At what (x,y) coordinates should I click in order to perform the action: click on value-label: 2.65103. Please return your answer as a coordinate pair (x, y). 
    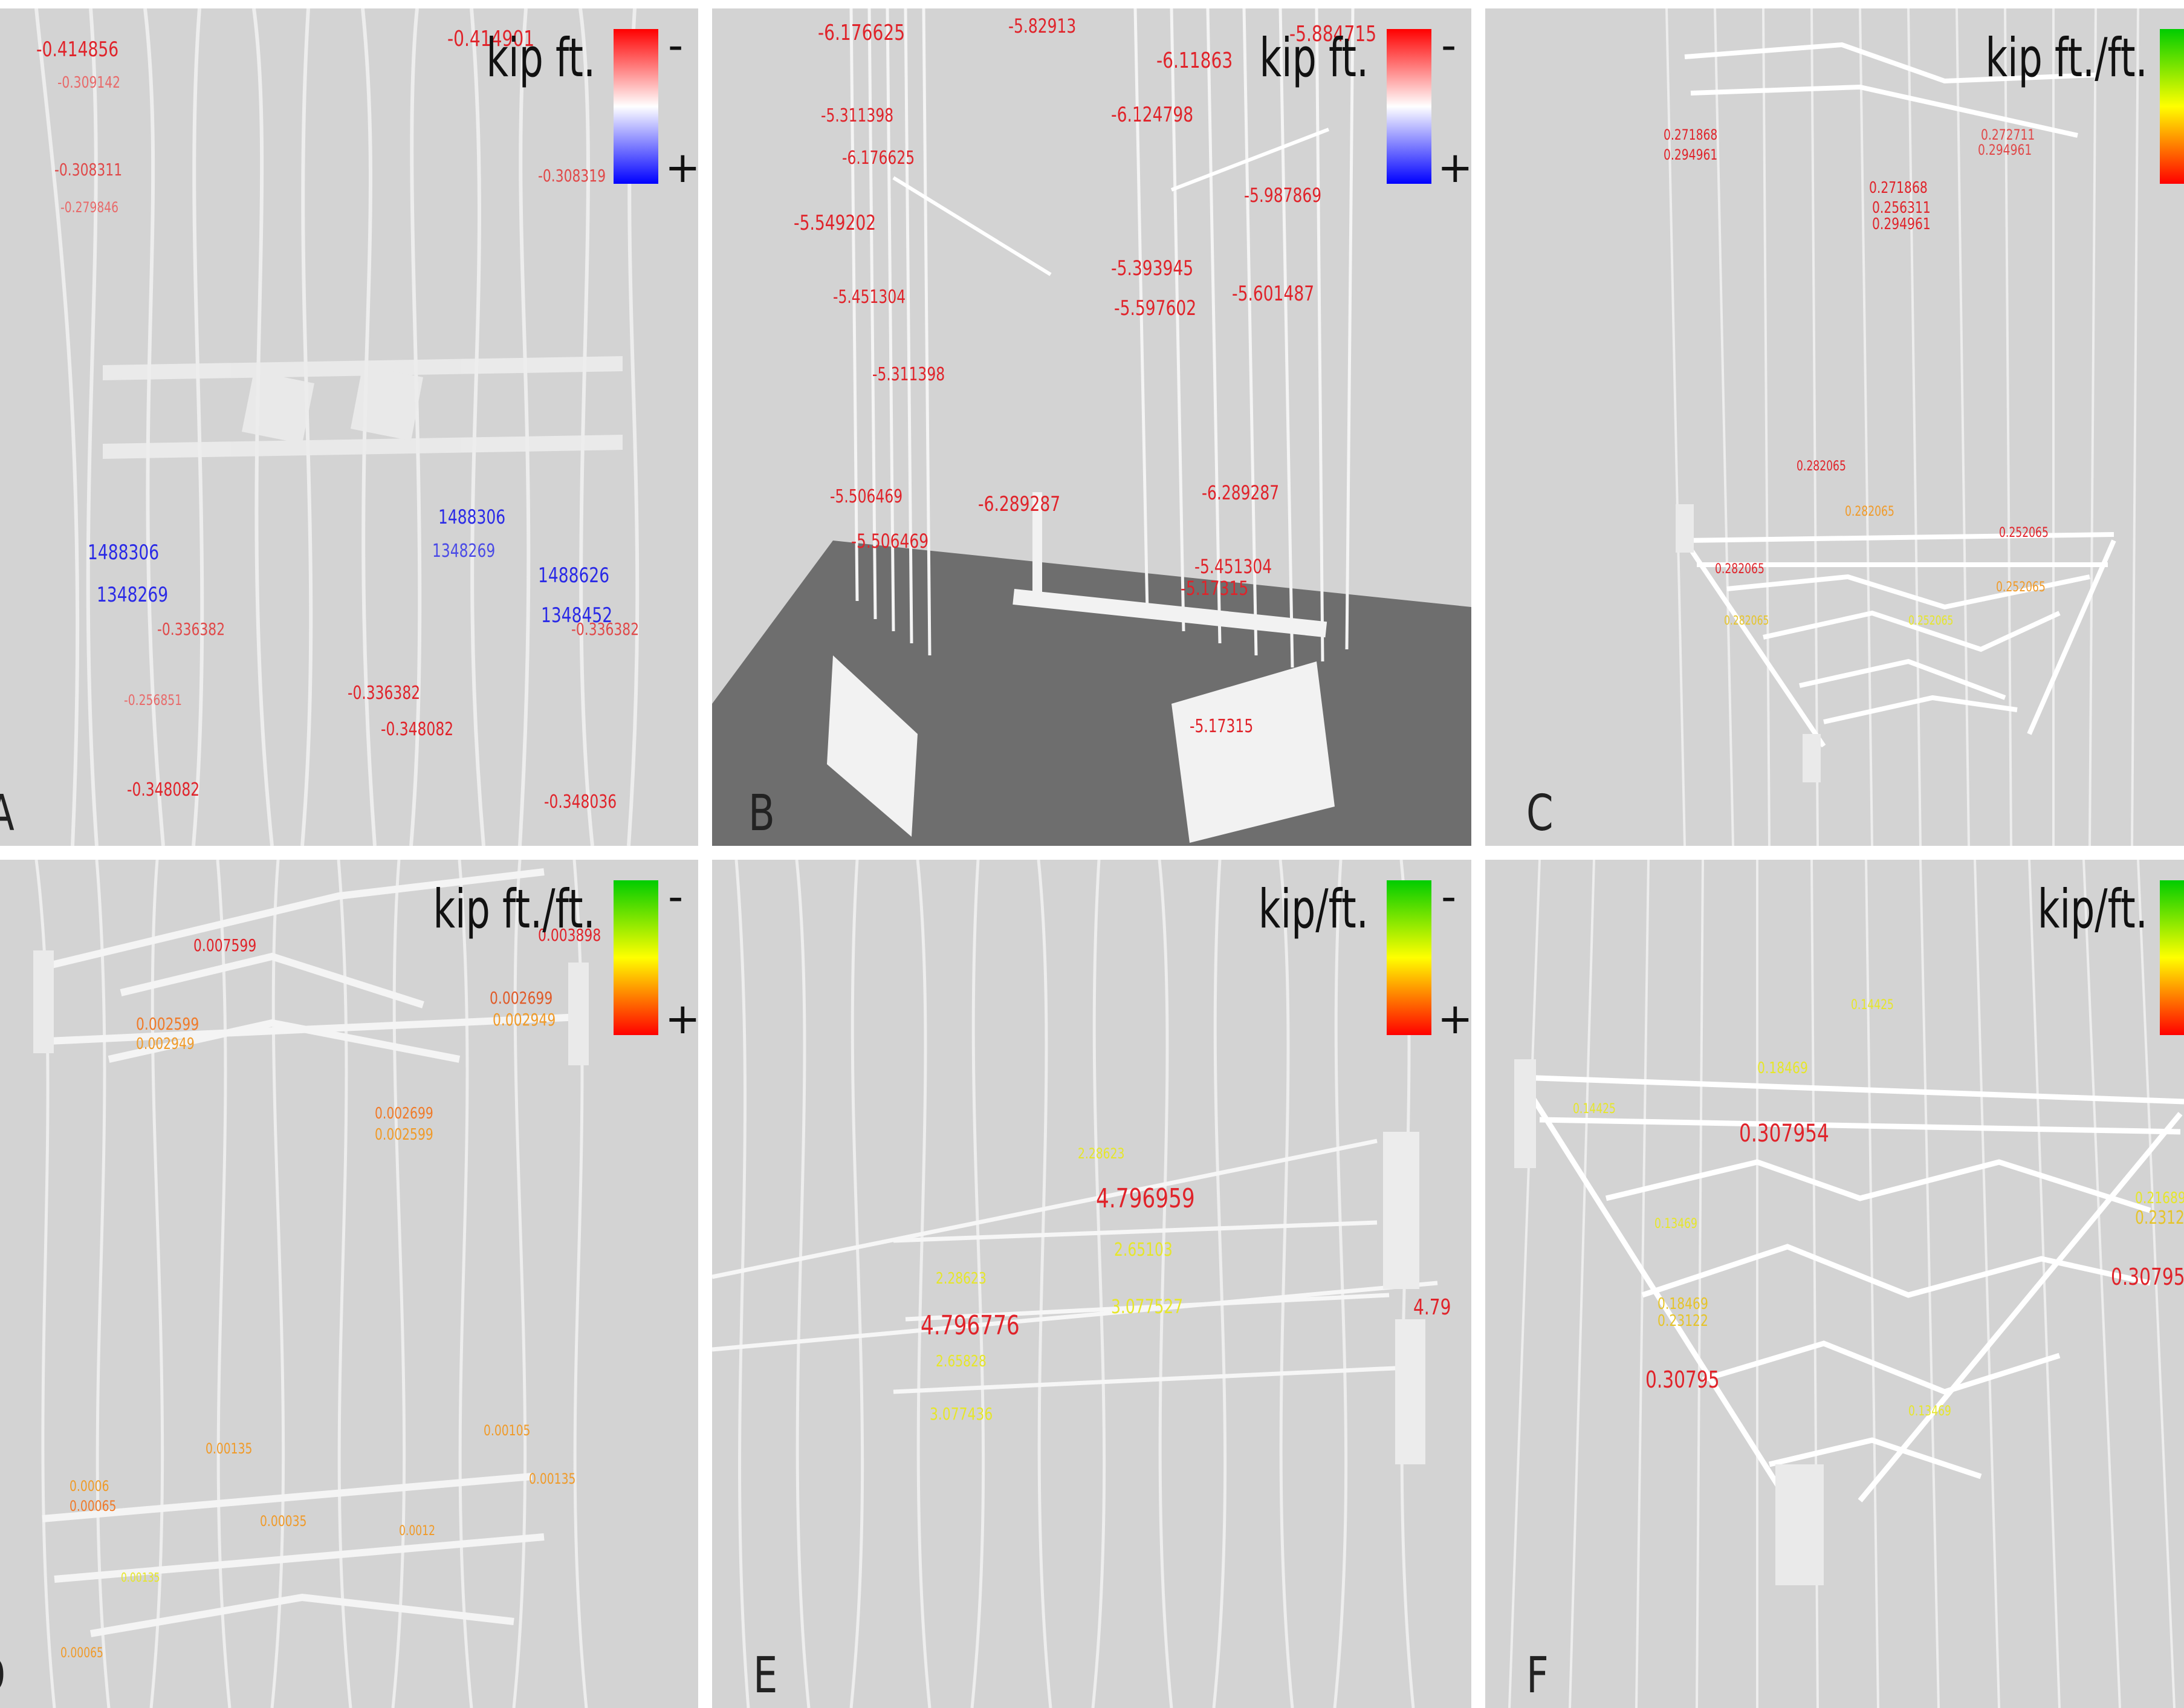
    Looking at the image, I should click on (1143, 1250).